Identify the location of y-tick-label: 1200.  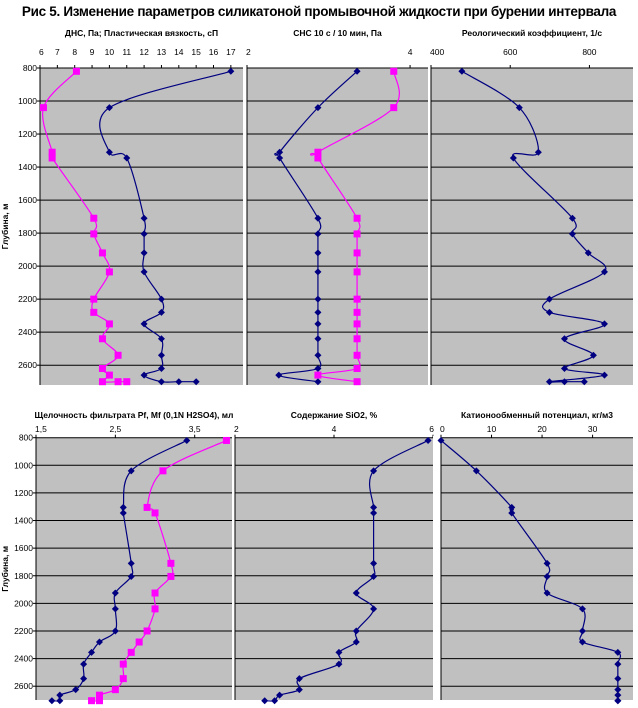
(27, 134).